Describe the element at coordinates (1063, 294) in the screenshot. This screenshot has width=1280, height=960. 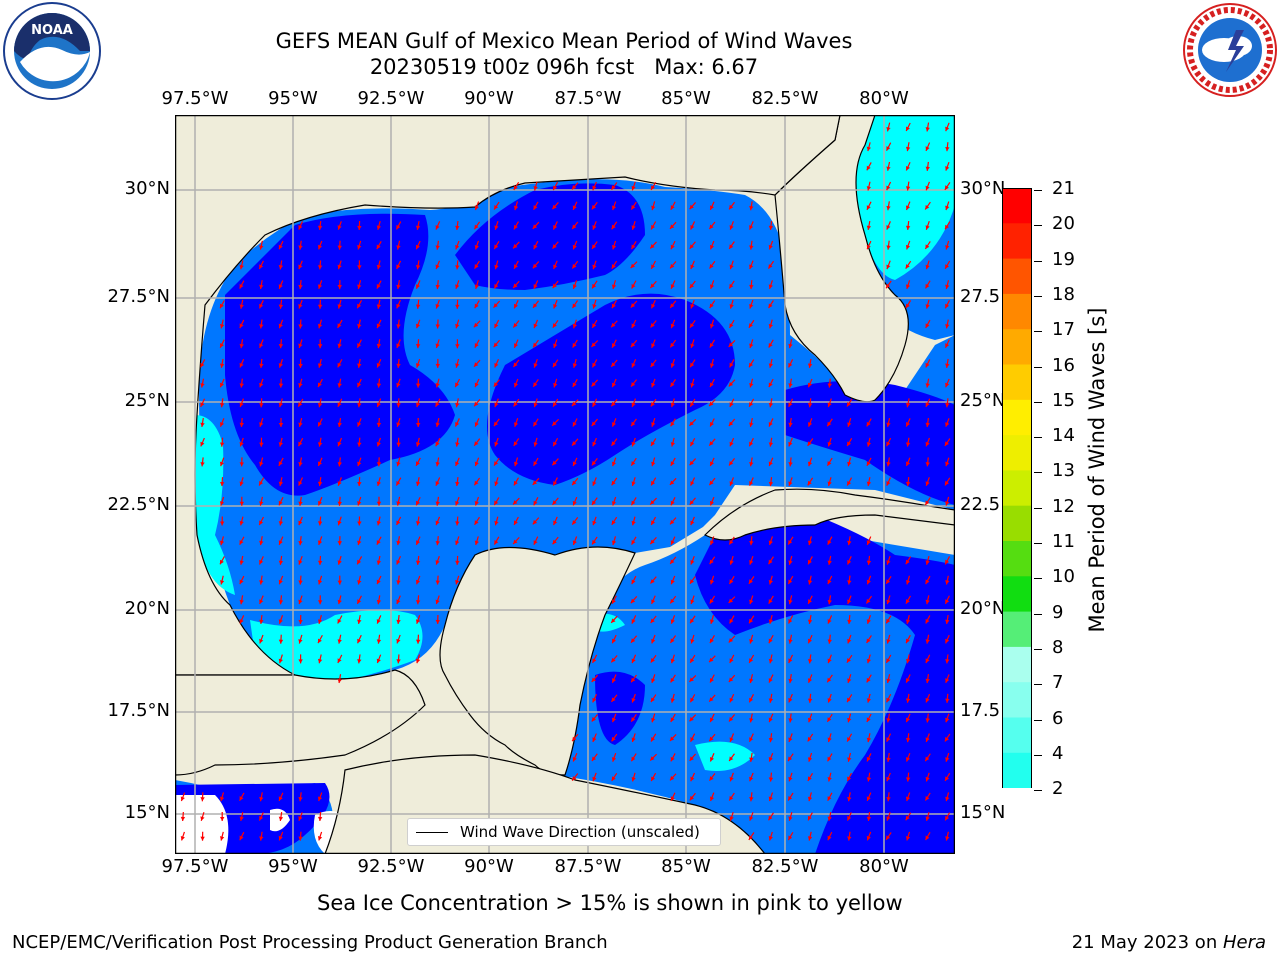
I see `colorbar-tick-label: 18` at that location.